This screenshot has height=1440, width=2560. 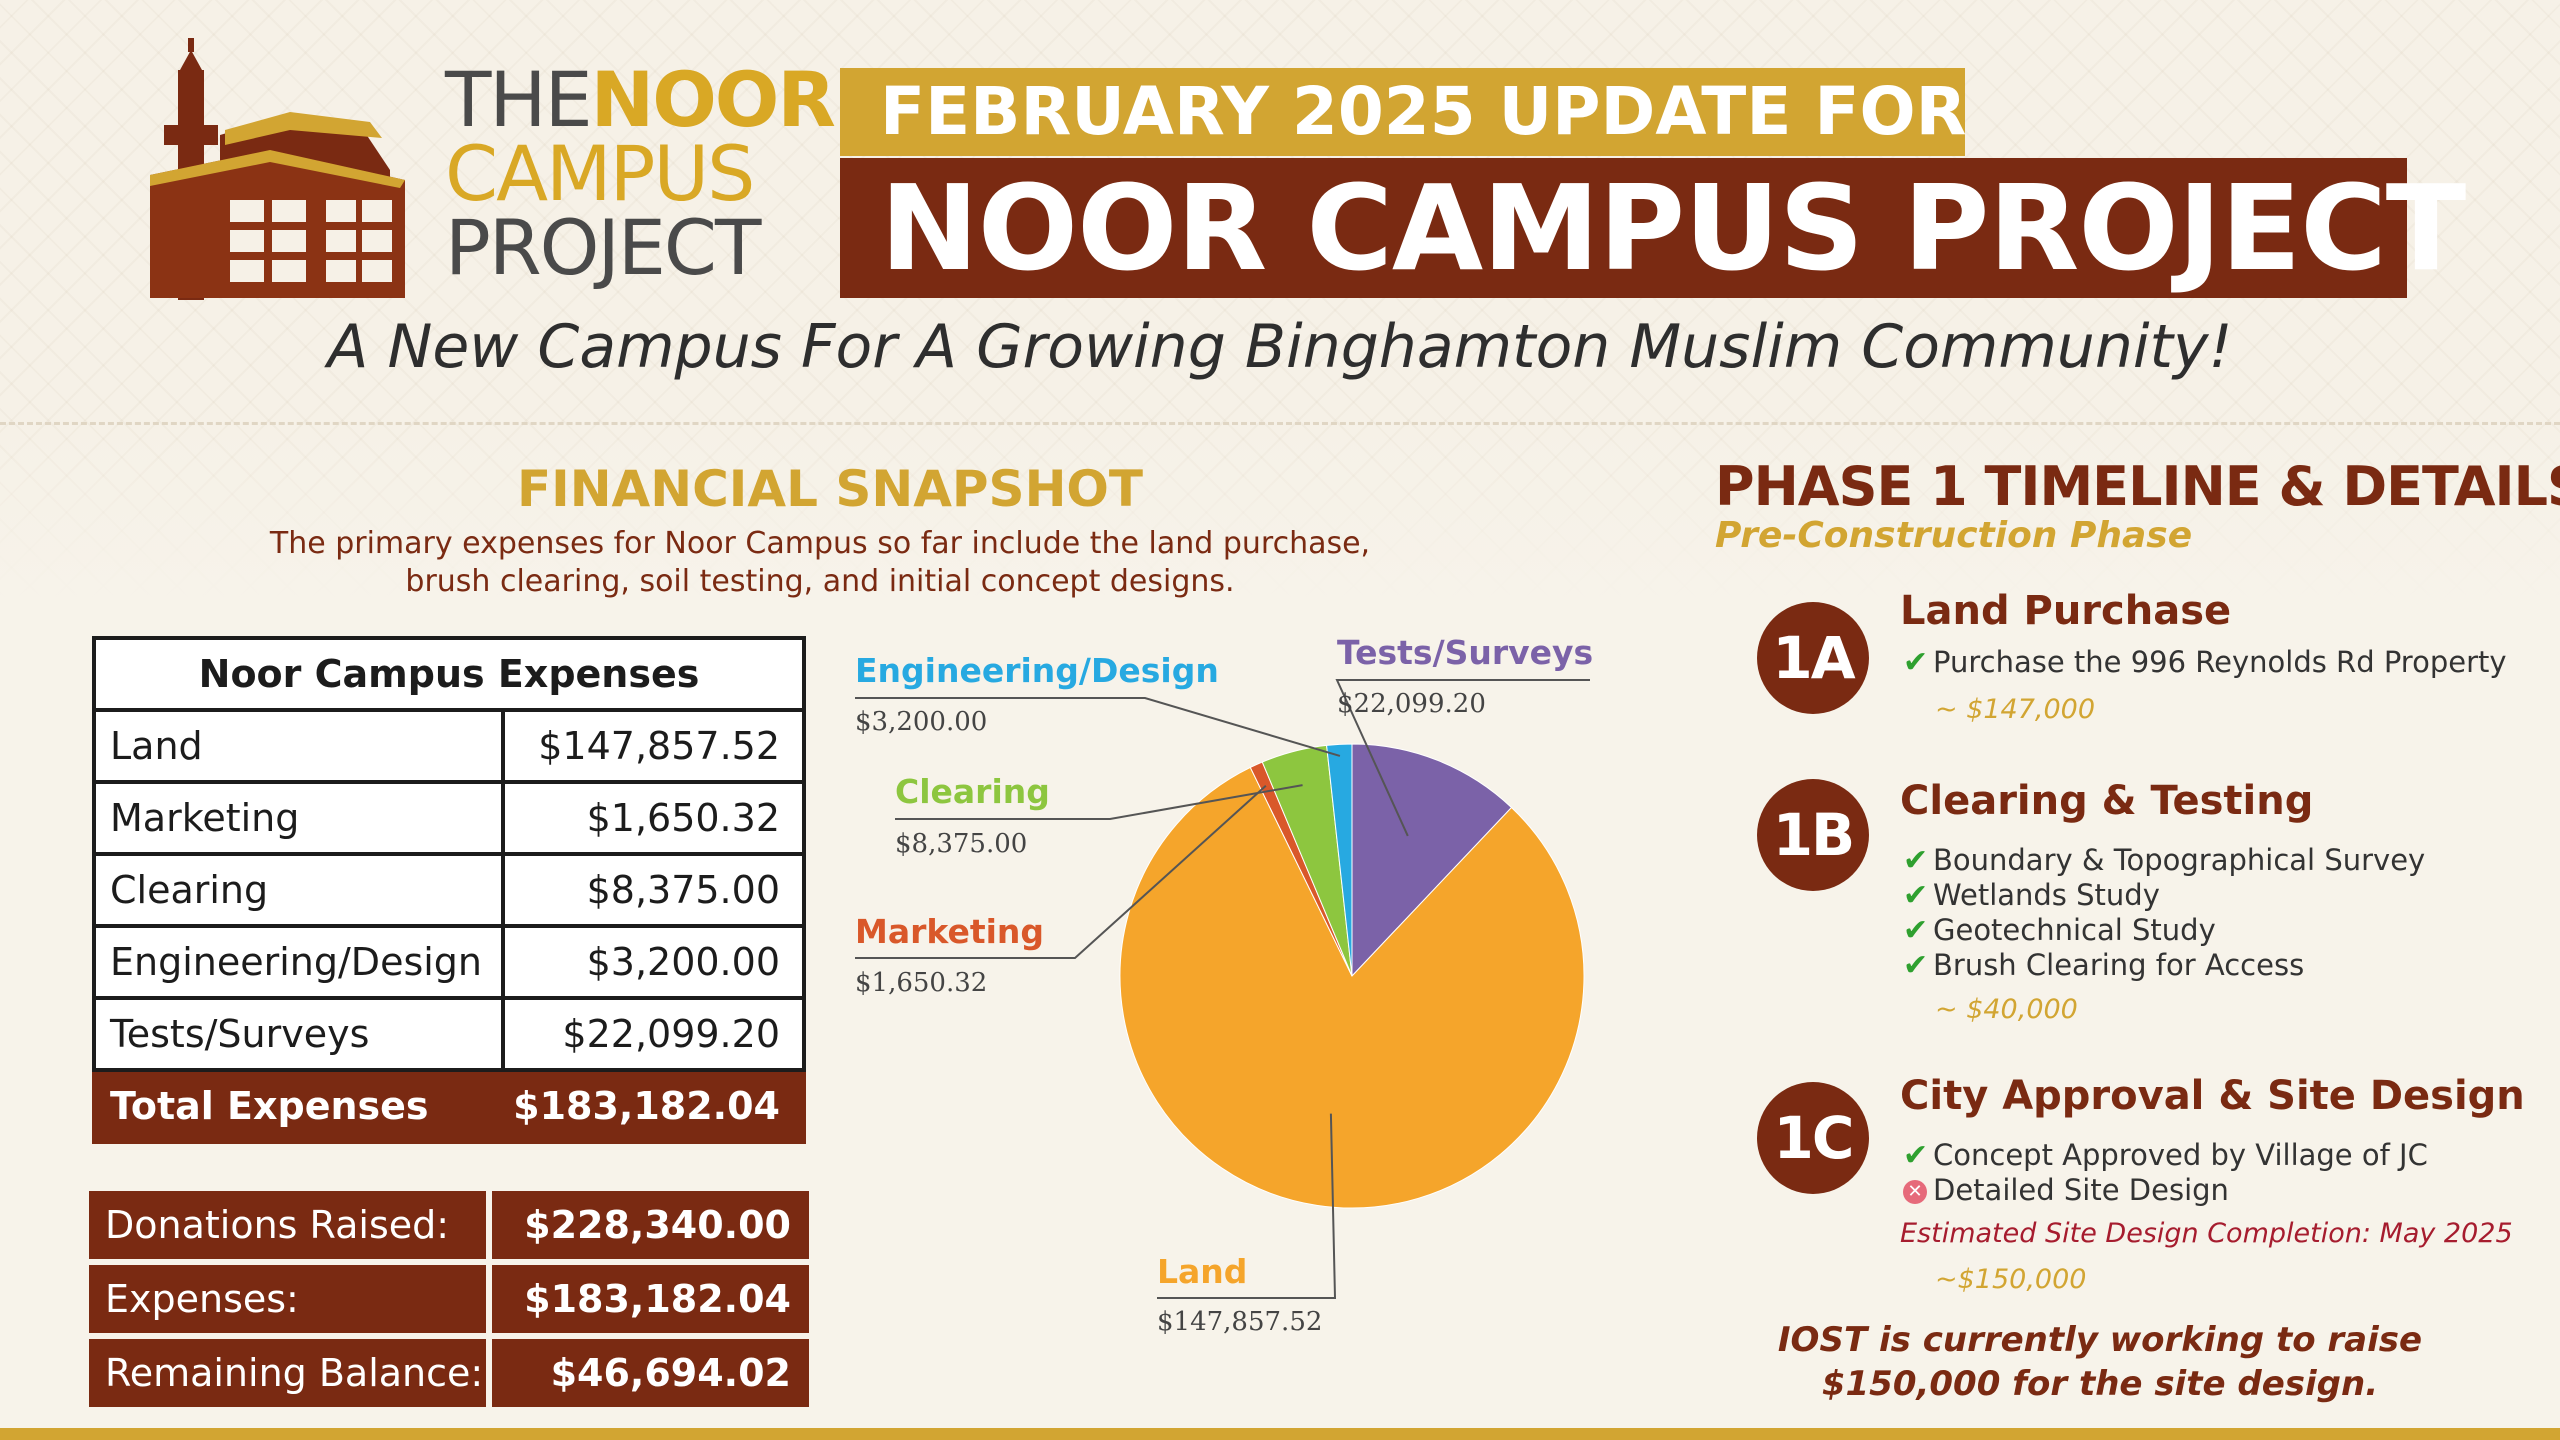 I want to click on summary-value: $46,694.02, so click(x=650, y=1373).